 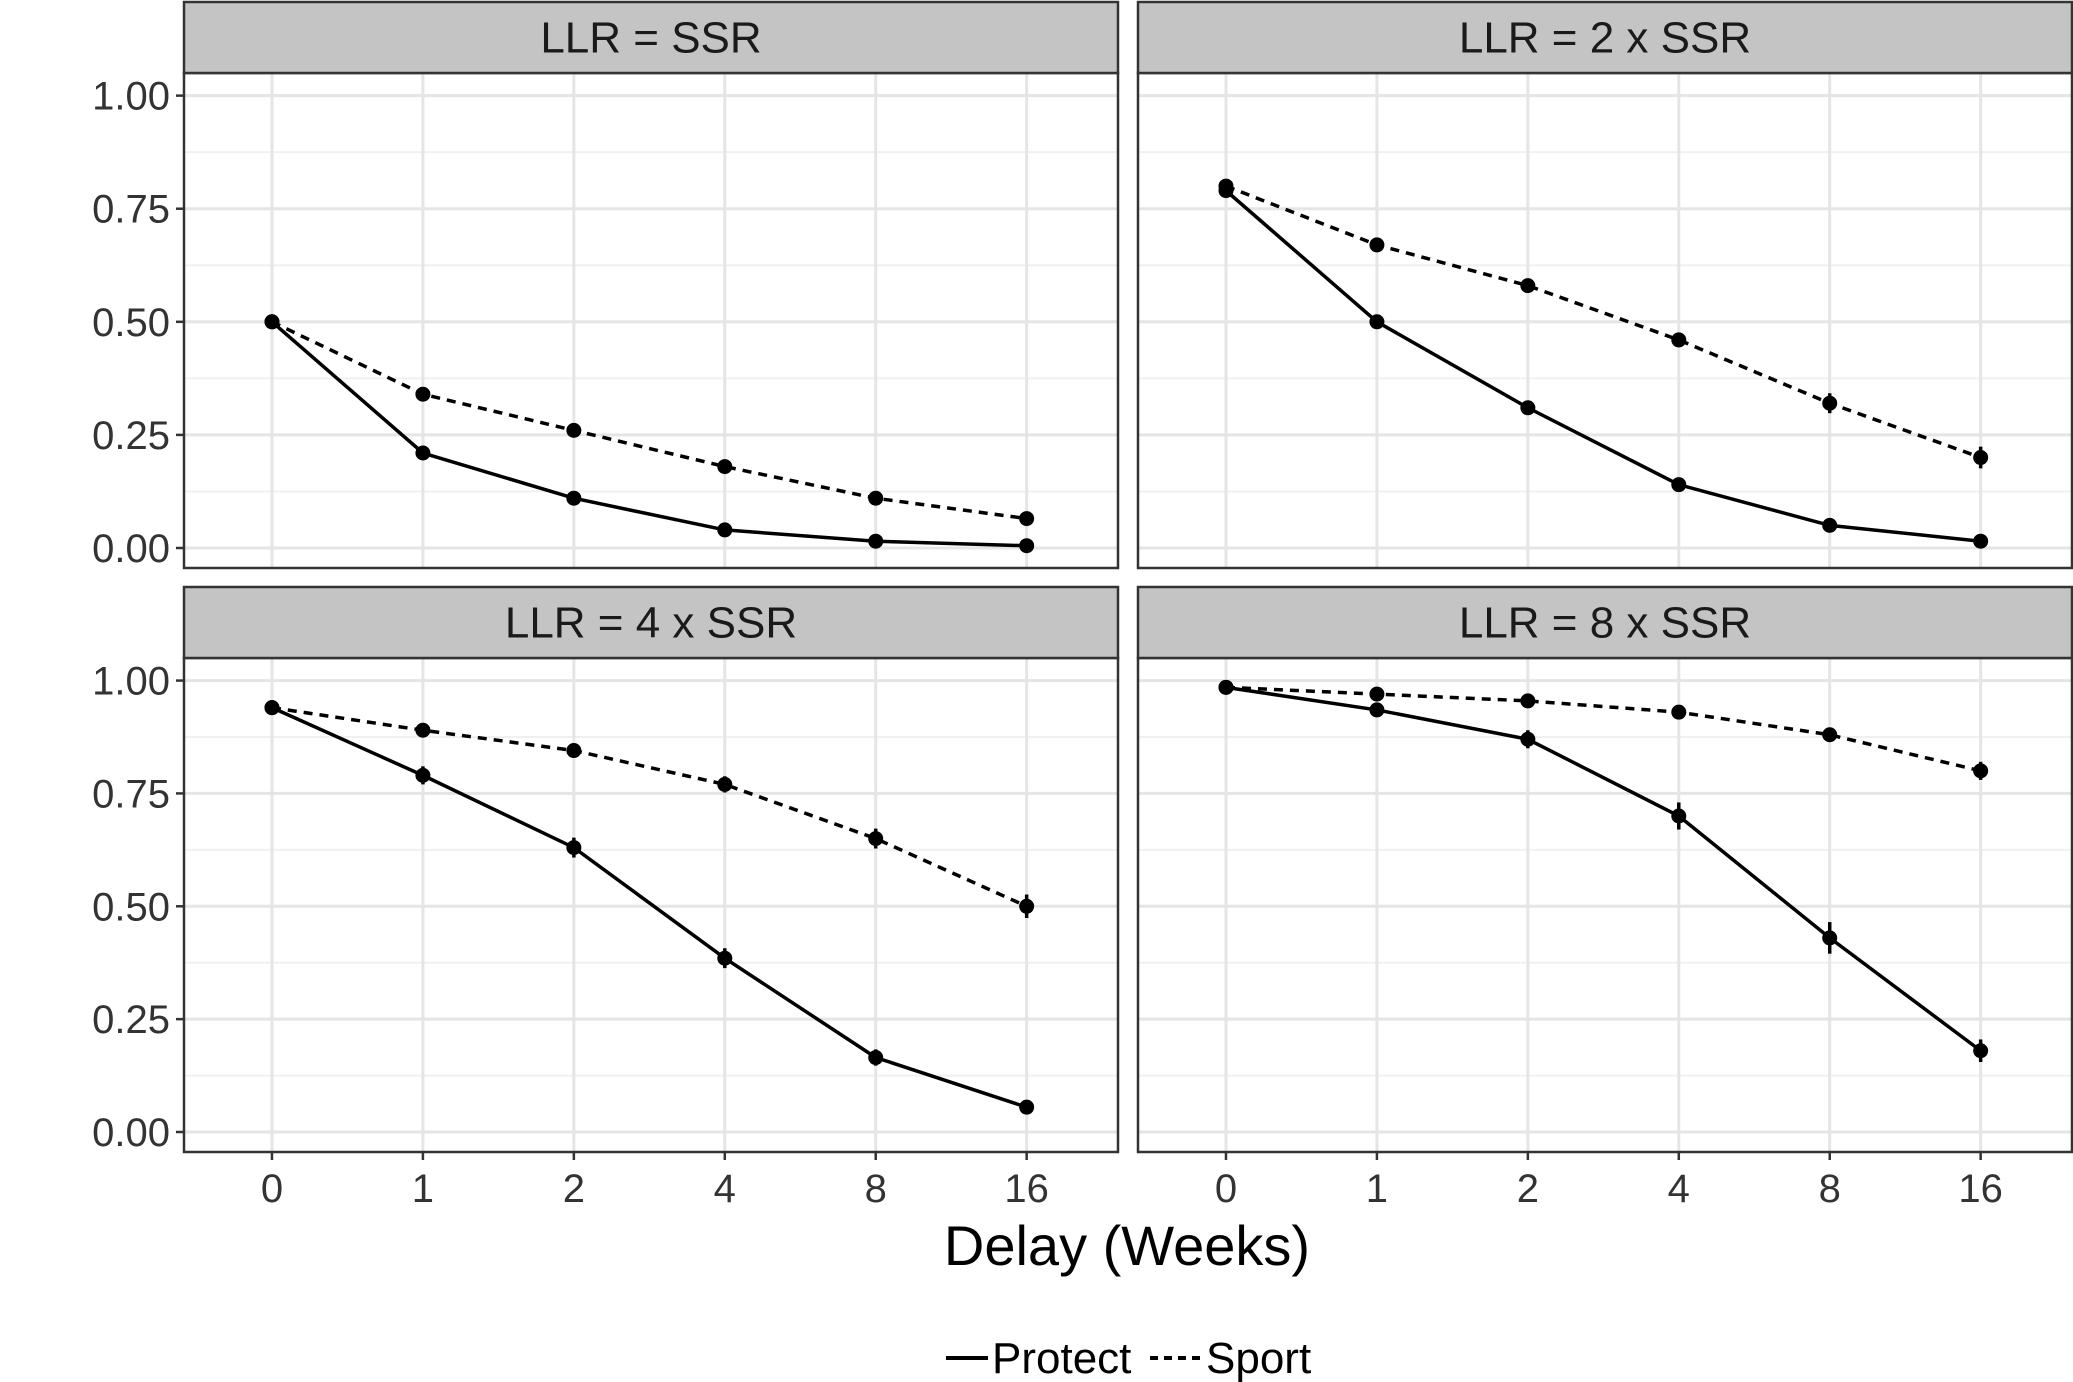 What do you see at coordinates (131, 907) in the screenshot?
I see `panel-3-y-tick-label: 0.50` at bounding box center [131, 907].